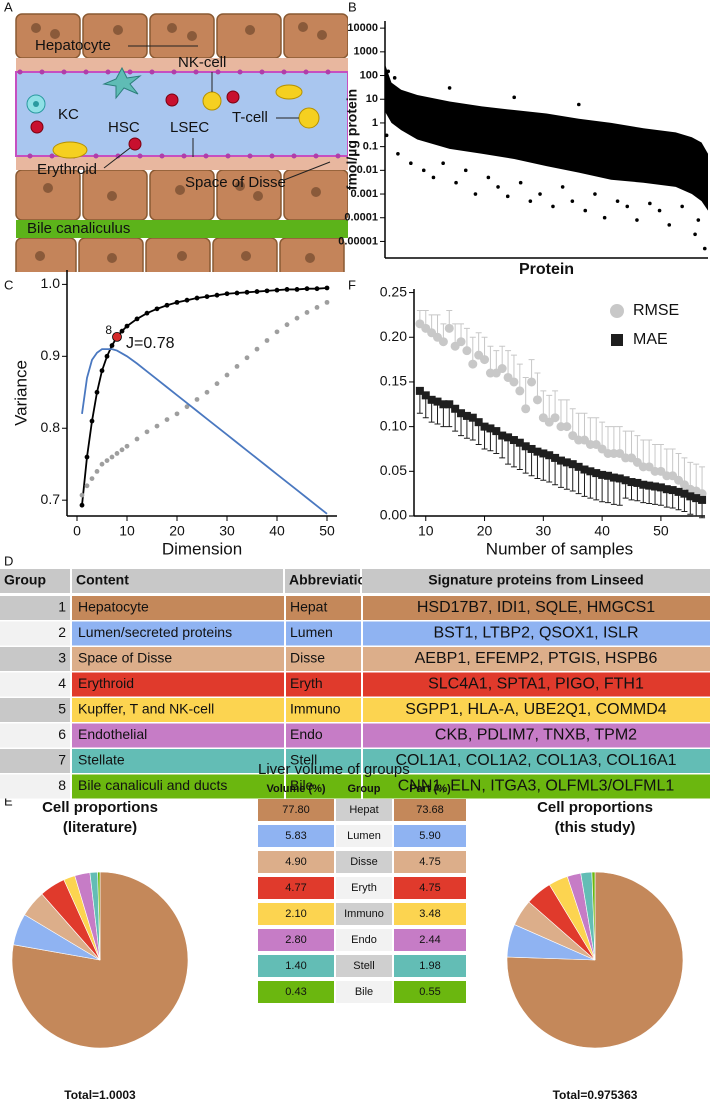  I want to click on pointer-lines, so click(217, 113).